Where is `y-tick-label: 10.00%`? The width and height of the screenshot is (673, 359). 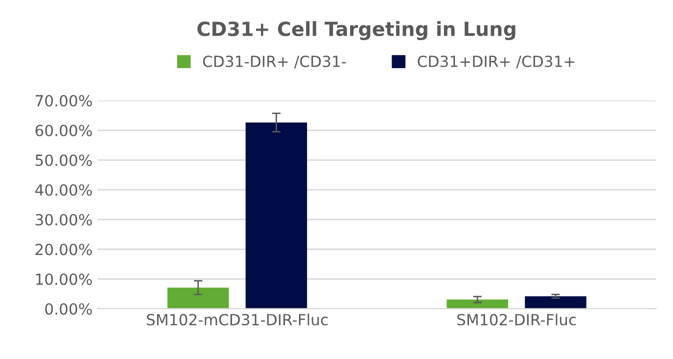 y-tick-label: 10.00% is located at coordinates (64, 279).